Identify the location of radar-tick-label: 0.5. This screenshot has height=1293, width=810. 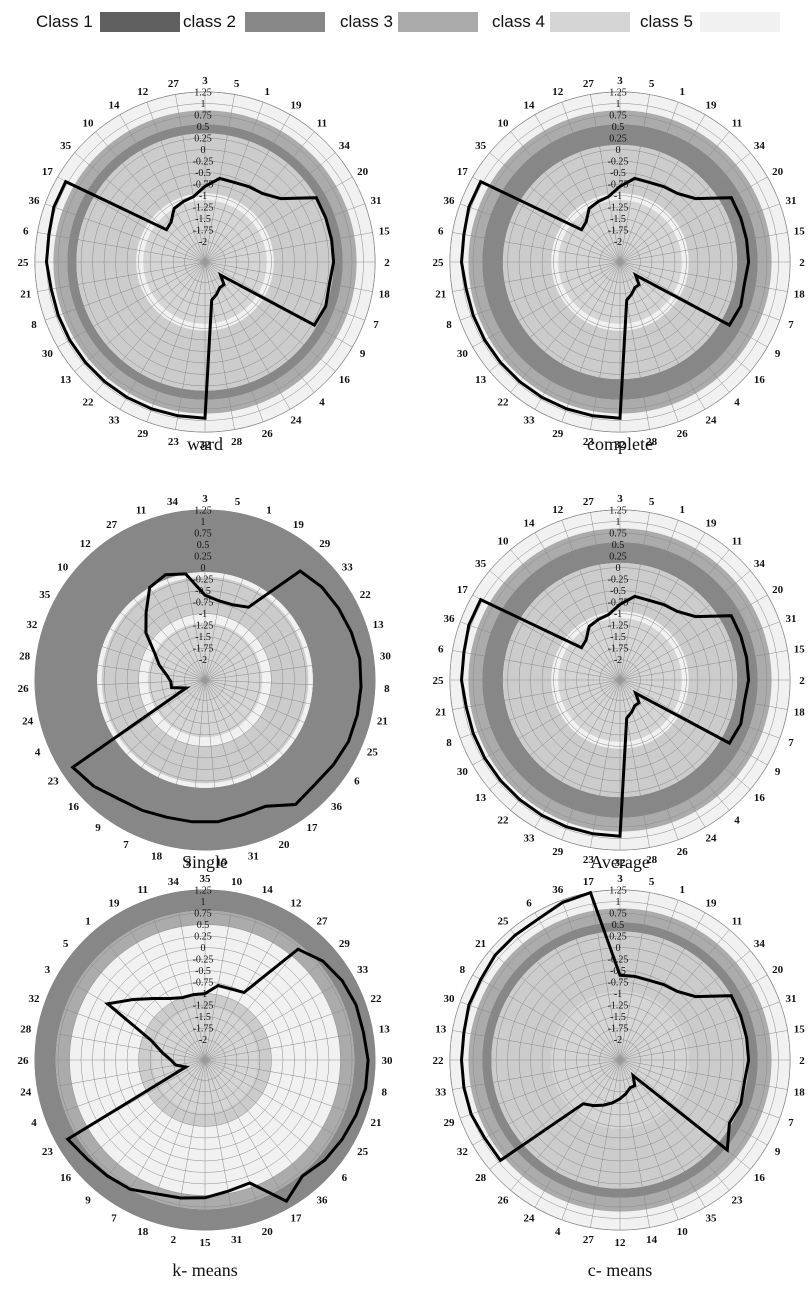
(618, 925).